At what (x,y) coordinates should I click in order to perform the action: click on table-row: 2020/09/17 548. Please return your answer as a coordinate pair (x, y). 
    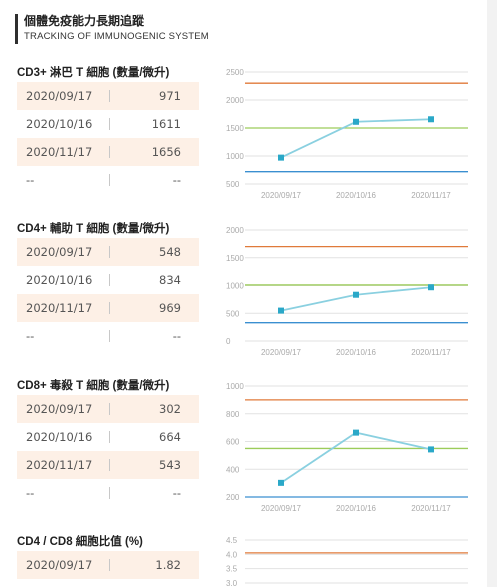
    Looking at the image, I should click on (108, 252).